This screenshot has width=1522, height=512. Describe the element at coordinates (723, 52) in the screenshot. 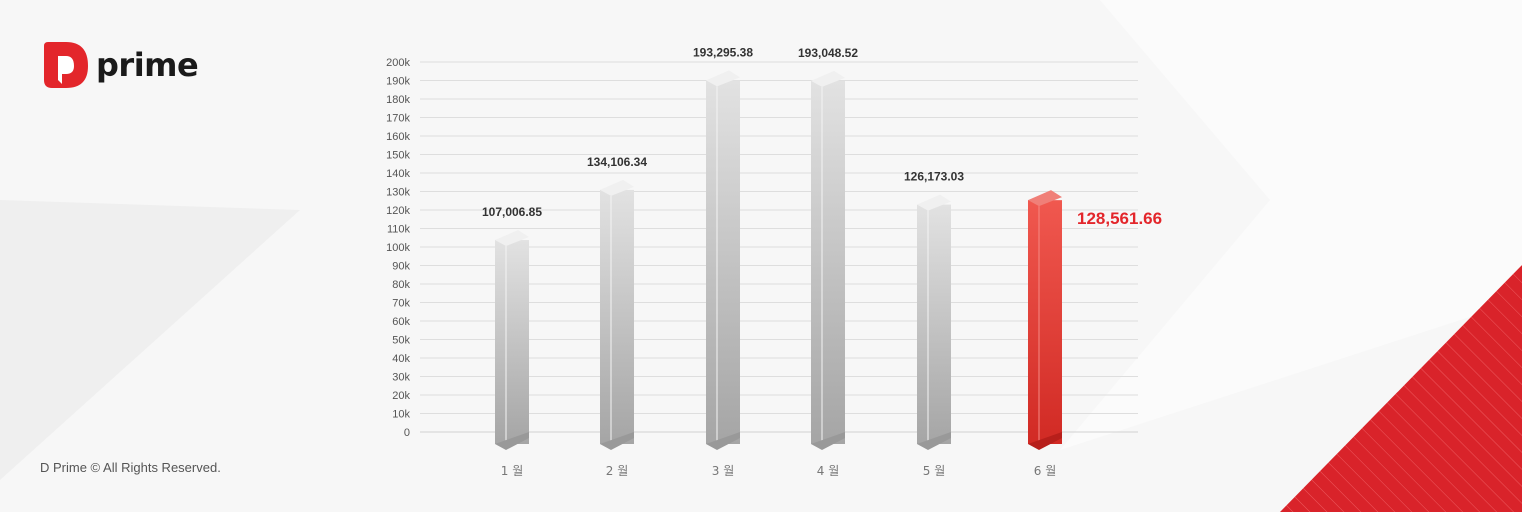

I see `data-label: 193,295.38` at that location.